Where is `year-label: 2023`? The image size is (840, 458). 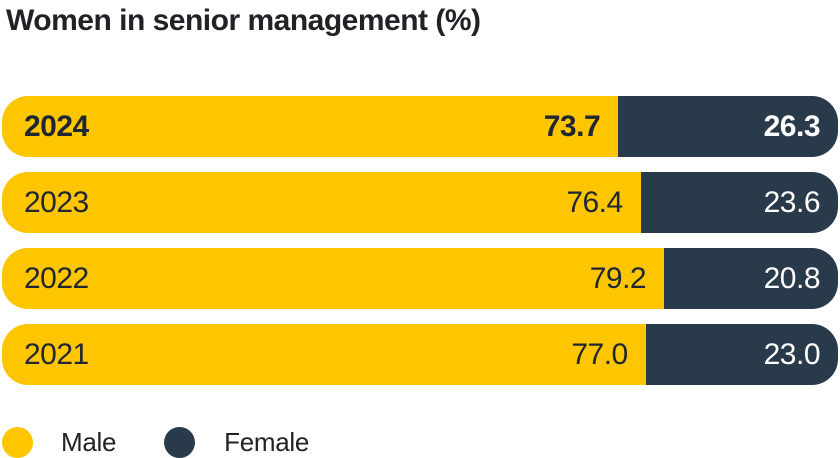 year-label: 2023 is located at coordinates (56, 202).